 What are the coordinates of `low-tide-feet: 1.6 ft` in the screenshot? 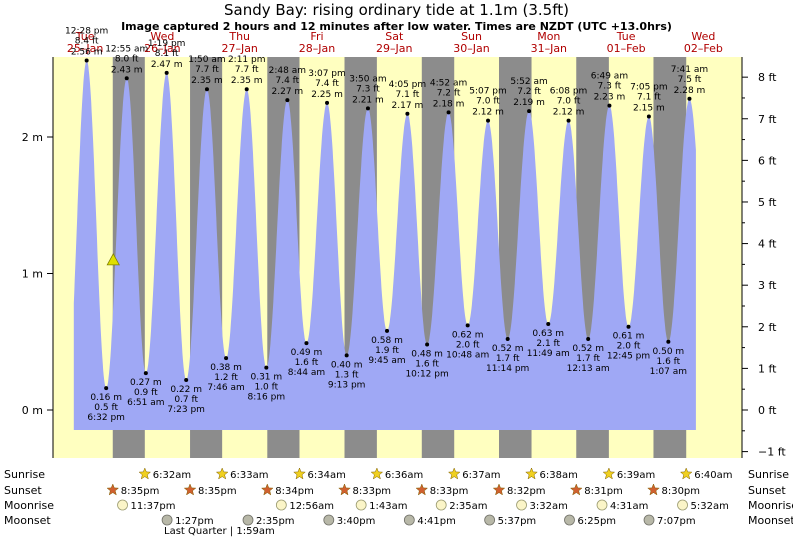 It's located at (307, 363).